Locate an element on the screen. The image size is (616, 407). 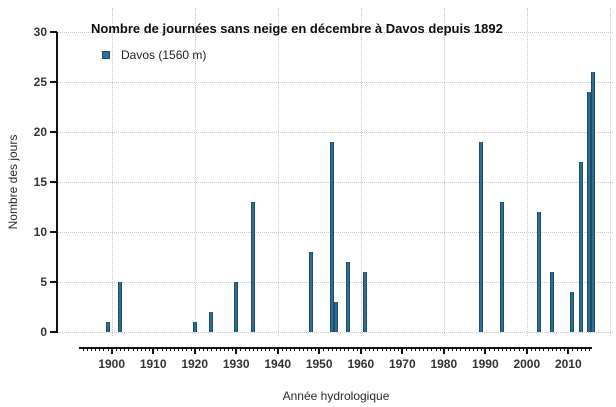
bar-1994 is located at coordinates (501, 267).